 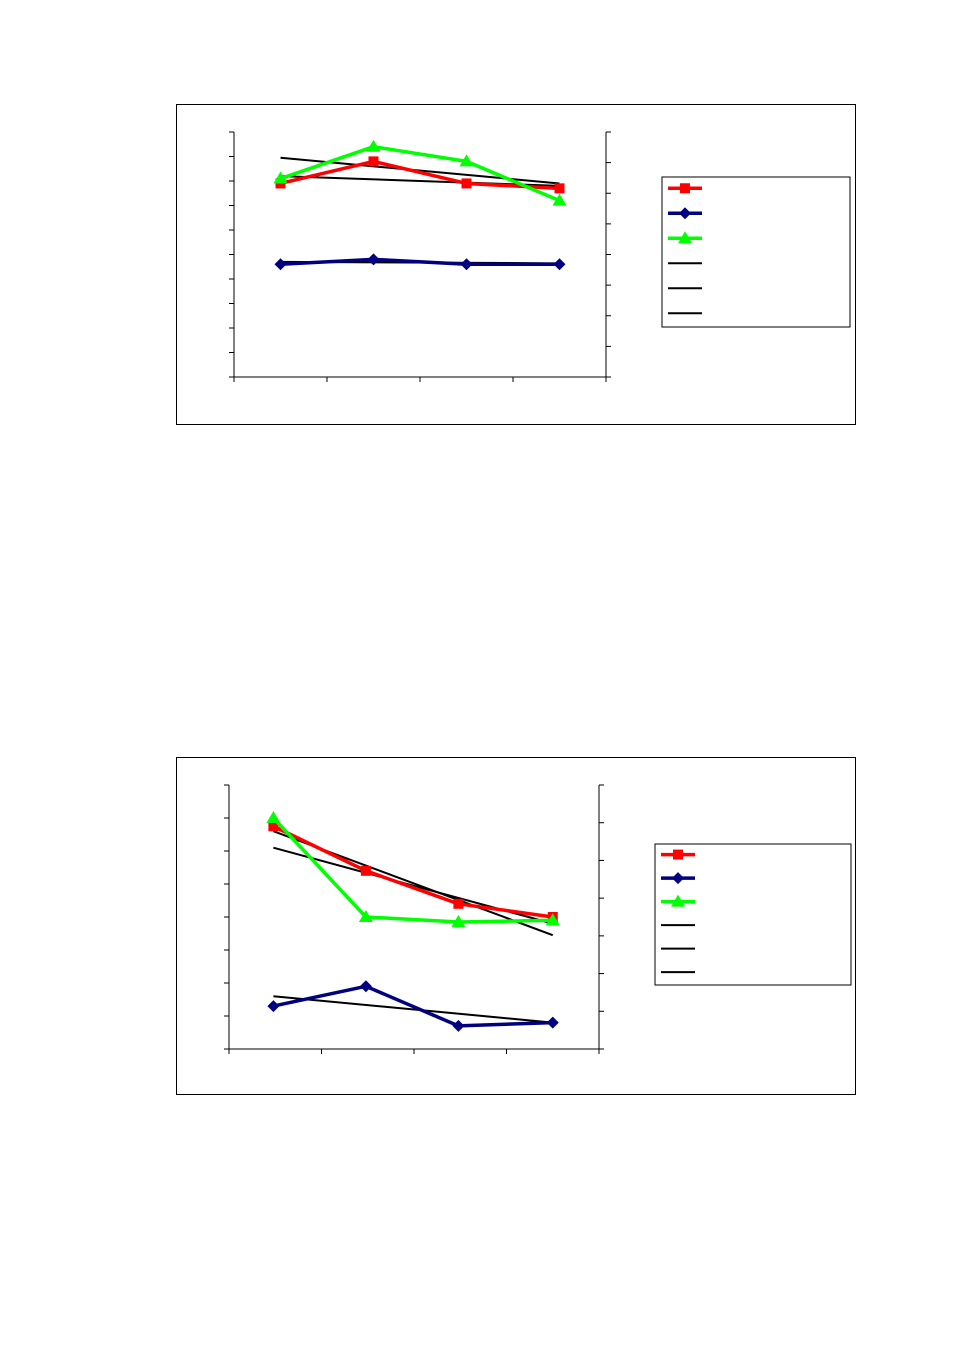 What do you see at coordinates (540, 256) in the screenshot?
I see `chart-1-svg` at bounding box center [540, 256].